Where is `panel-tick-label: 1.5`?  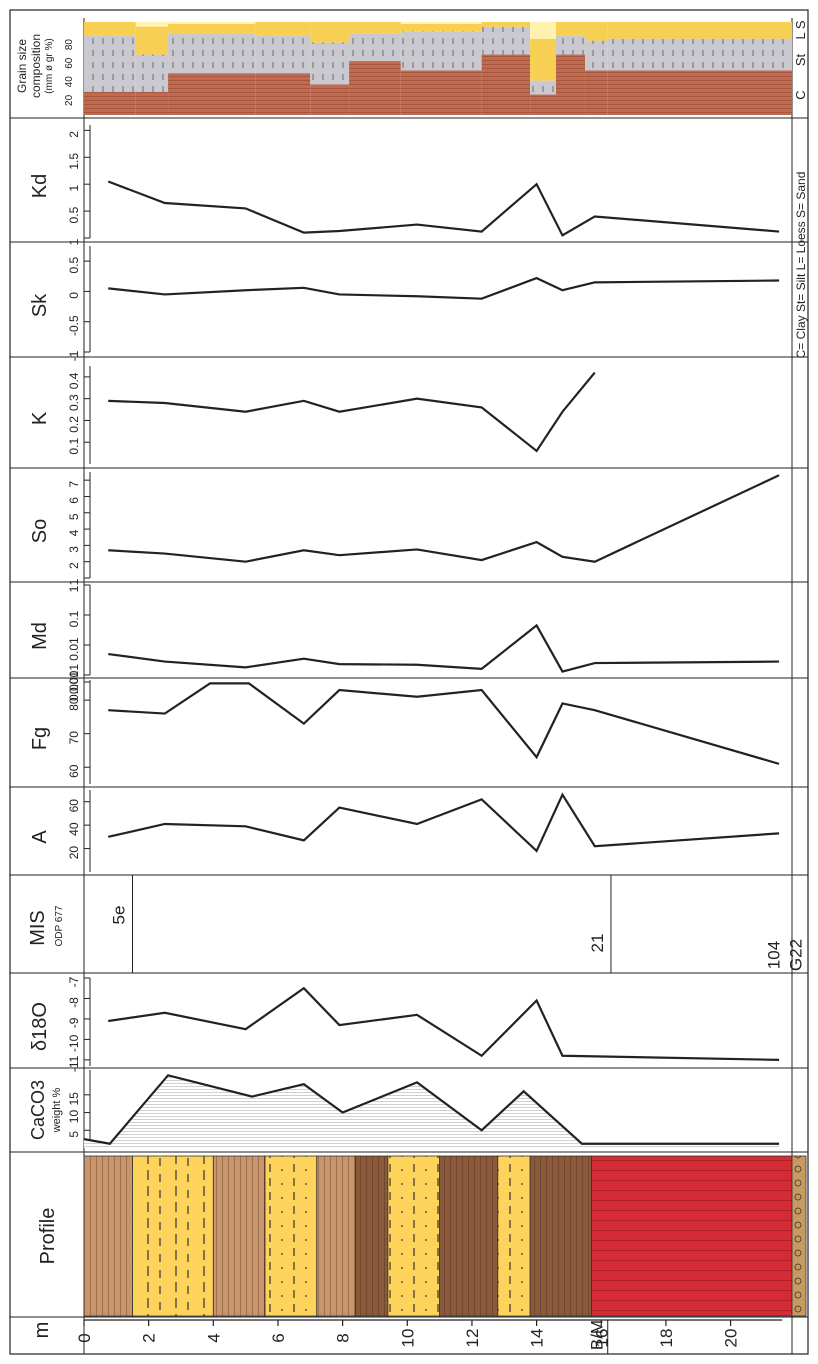 panel-tick-label: 1.5 is located at coordinates (74, 161).